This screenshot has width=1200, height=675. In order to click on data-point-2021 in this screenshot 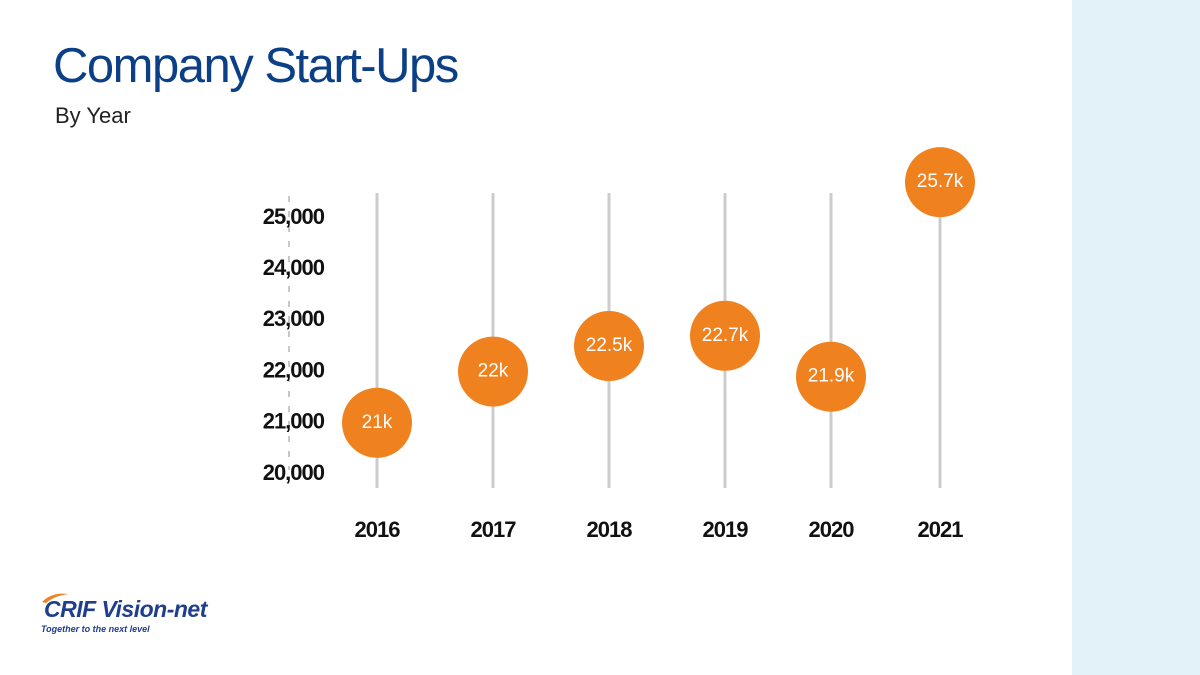, I will do `click(940, 182)`.